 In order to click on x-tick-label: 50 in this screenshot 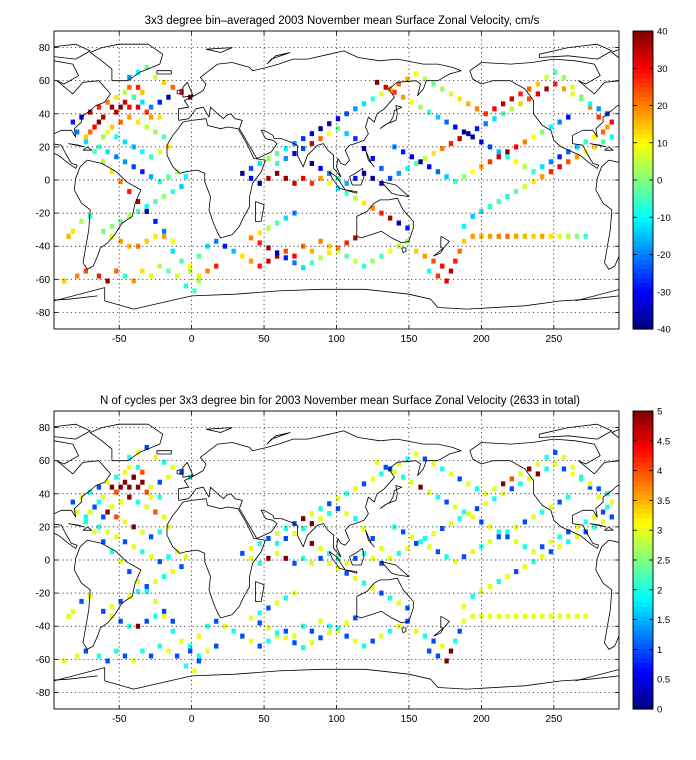, I will do `click(265, 719)`.